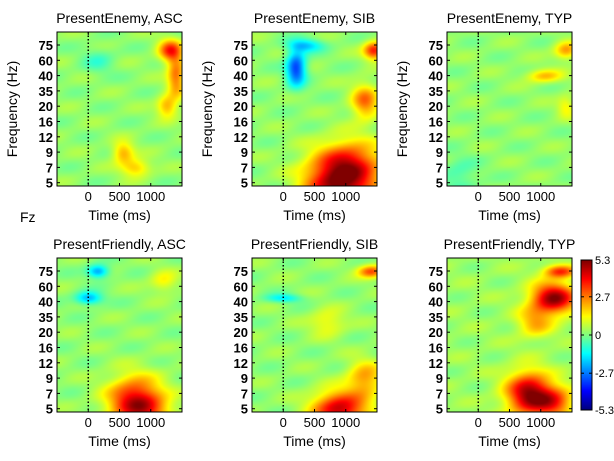 The image size is (614, 461). Describe the element at coordinates (314, 18) in the screenshot. I see `panel-title: PresentEnemy, SIB` at that location.